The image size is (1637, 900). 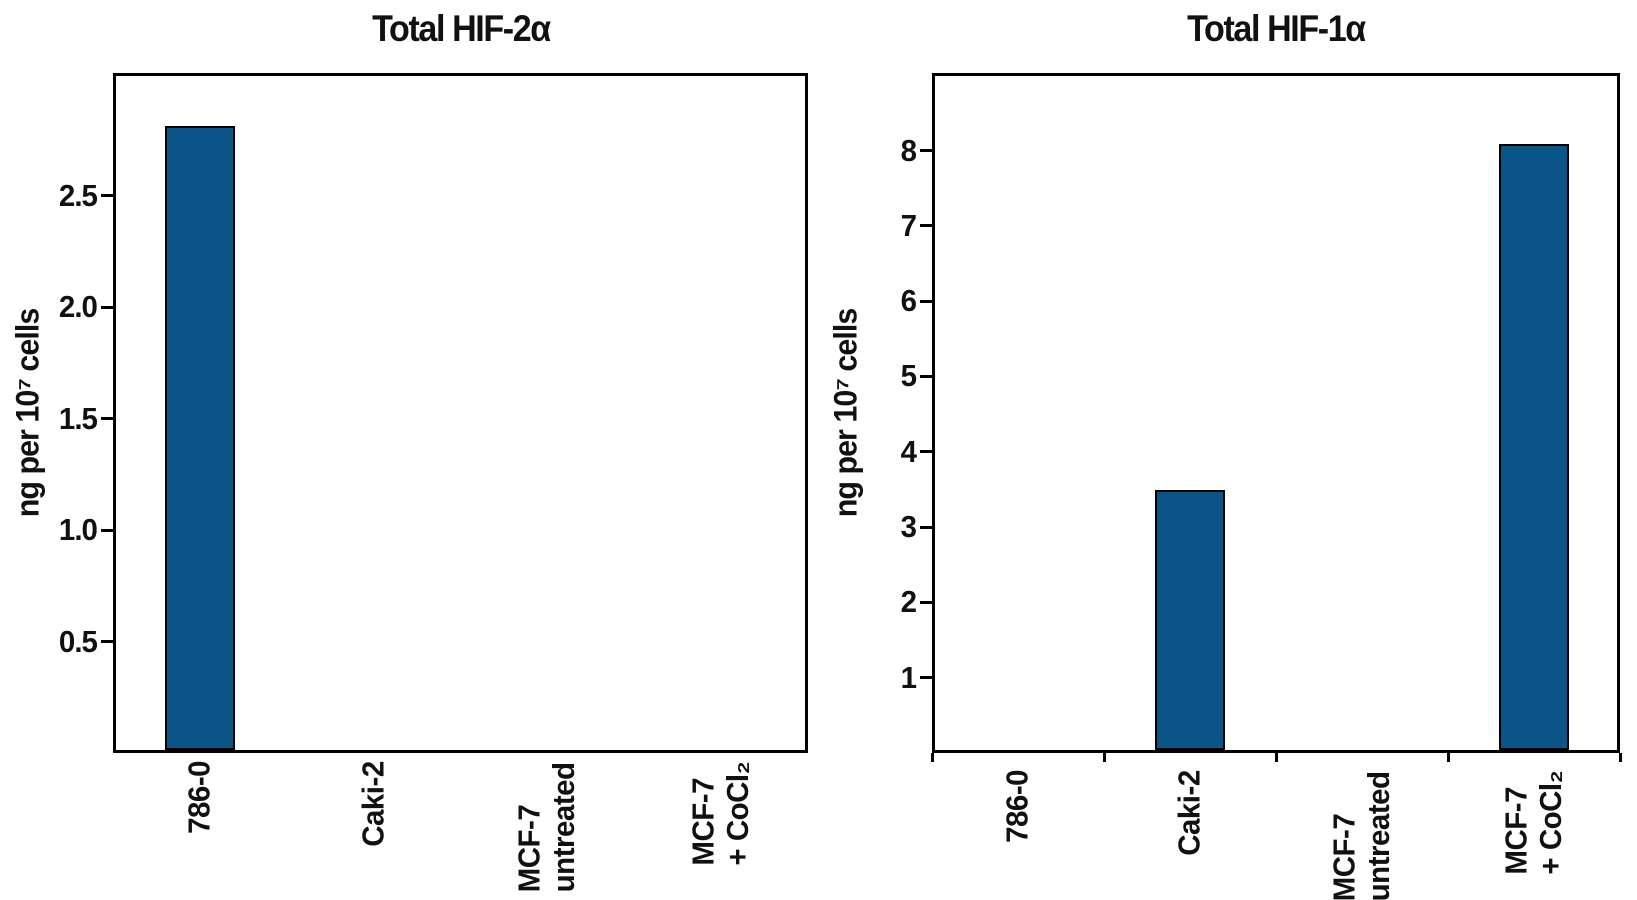 What do you see at coordinates (908, 527) in the screenshot?
I see `y-tick-label: 3` at bounding box center [908, 527].